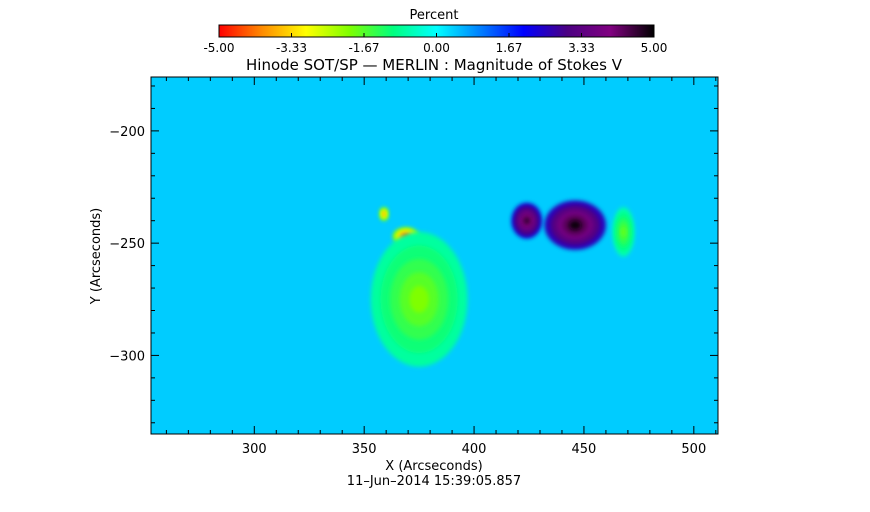  I want to click on colorbar-tick-label: -1.67, so click(363, 48).